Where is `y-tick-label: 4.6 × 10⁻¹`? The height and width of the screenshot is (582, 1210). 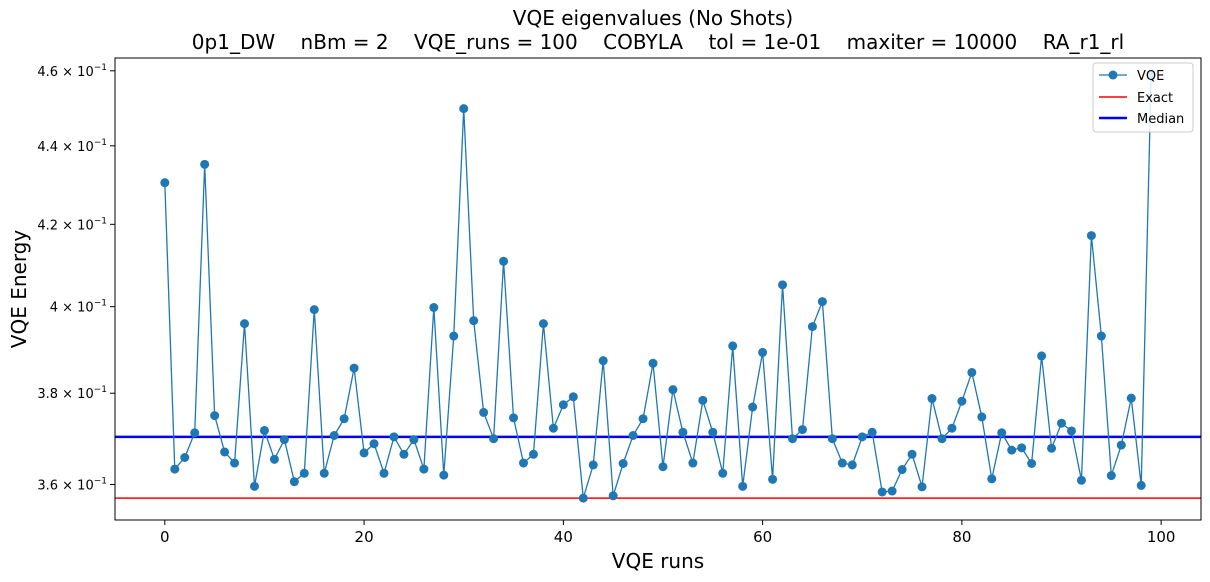
y-tick-label: 4.6 × 10⁻¹ is located at coordinates (72, 71).